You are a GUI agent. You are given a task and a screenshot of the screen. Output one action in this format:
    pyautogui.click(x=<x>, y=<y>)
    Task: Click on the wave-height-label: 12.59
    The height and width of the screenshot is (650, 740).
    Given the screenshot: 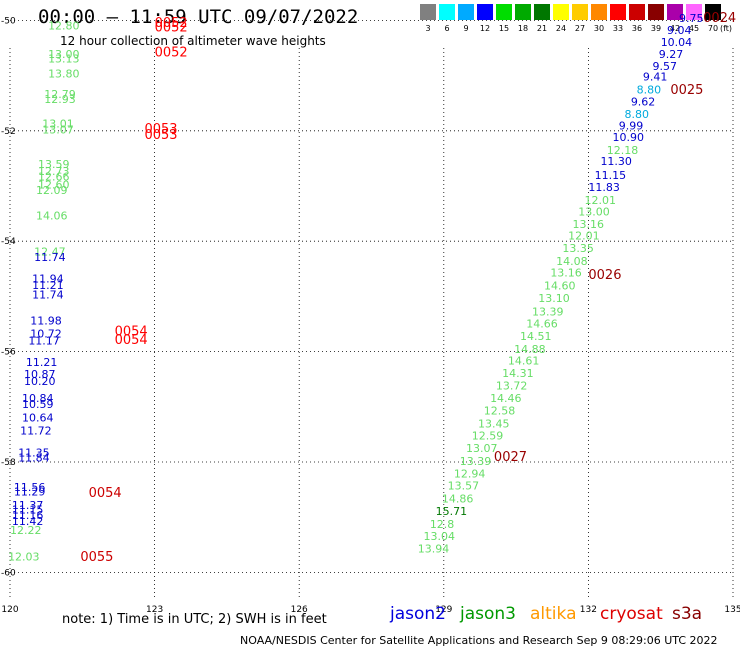 What is the action you would take?
    pyautogui.click(x=488, y=436)
    